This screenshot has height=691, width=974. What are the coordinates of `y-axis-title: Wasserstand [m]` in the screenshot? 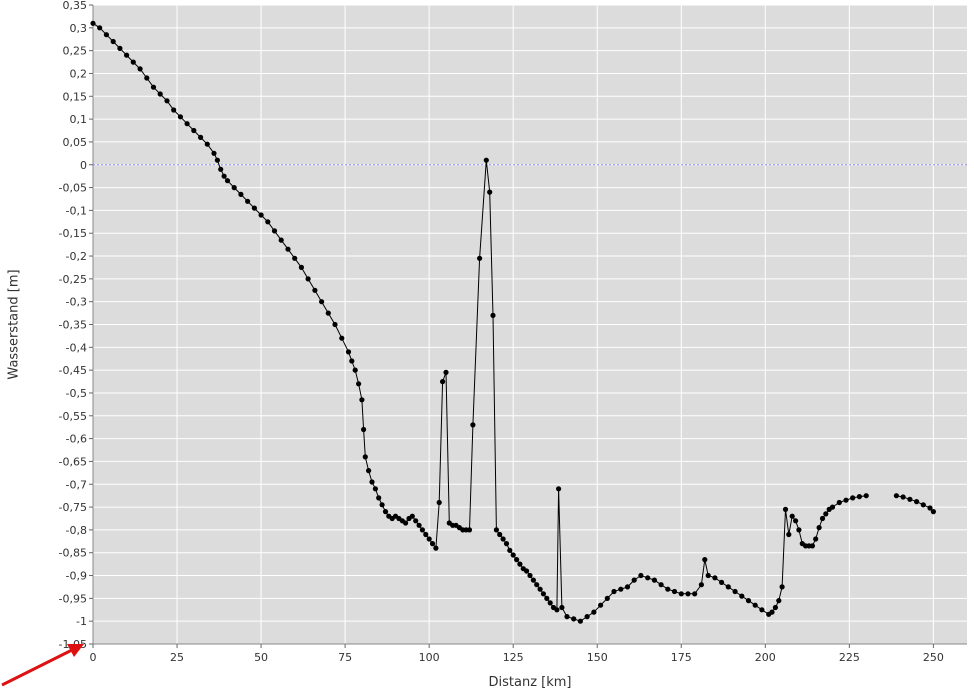 It's located at (14, 324).